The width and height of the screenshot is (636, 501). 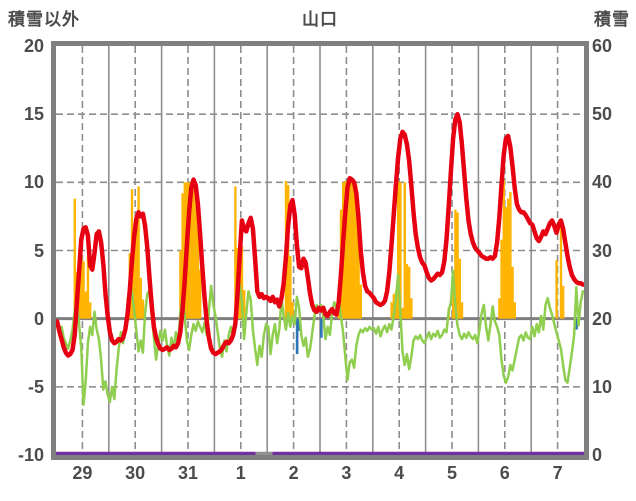 What do you see at coordinates (30, 455) in the screenshot?
I see `left-axis-tick-label: -10` at bounding box center [30, 455].